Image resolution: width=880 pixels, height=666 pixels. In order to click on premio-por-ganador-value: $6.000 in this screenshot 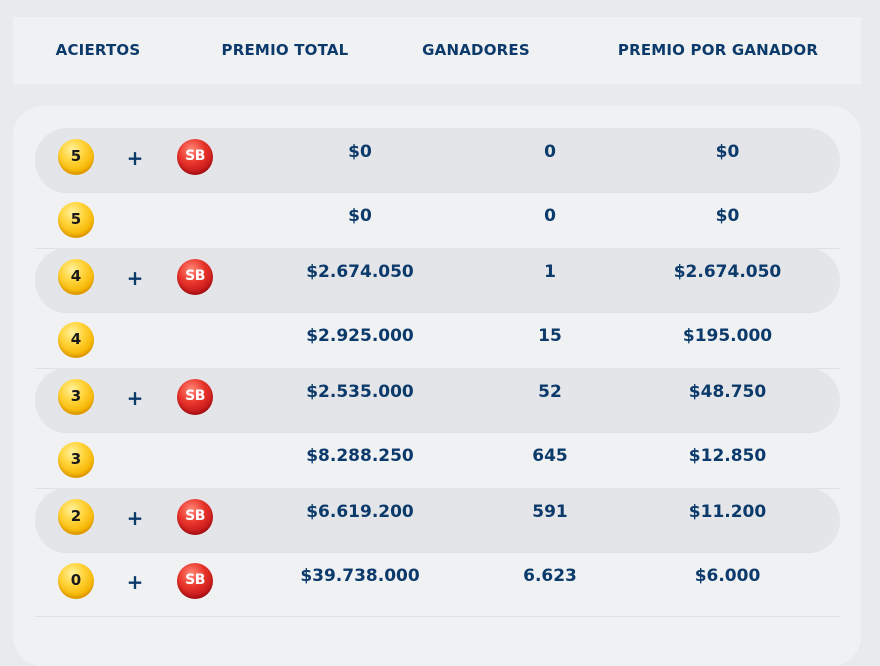, I will do `click(727, 576)`.